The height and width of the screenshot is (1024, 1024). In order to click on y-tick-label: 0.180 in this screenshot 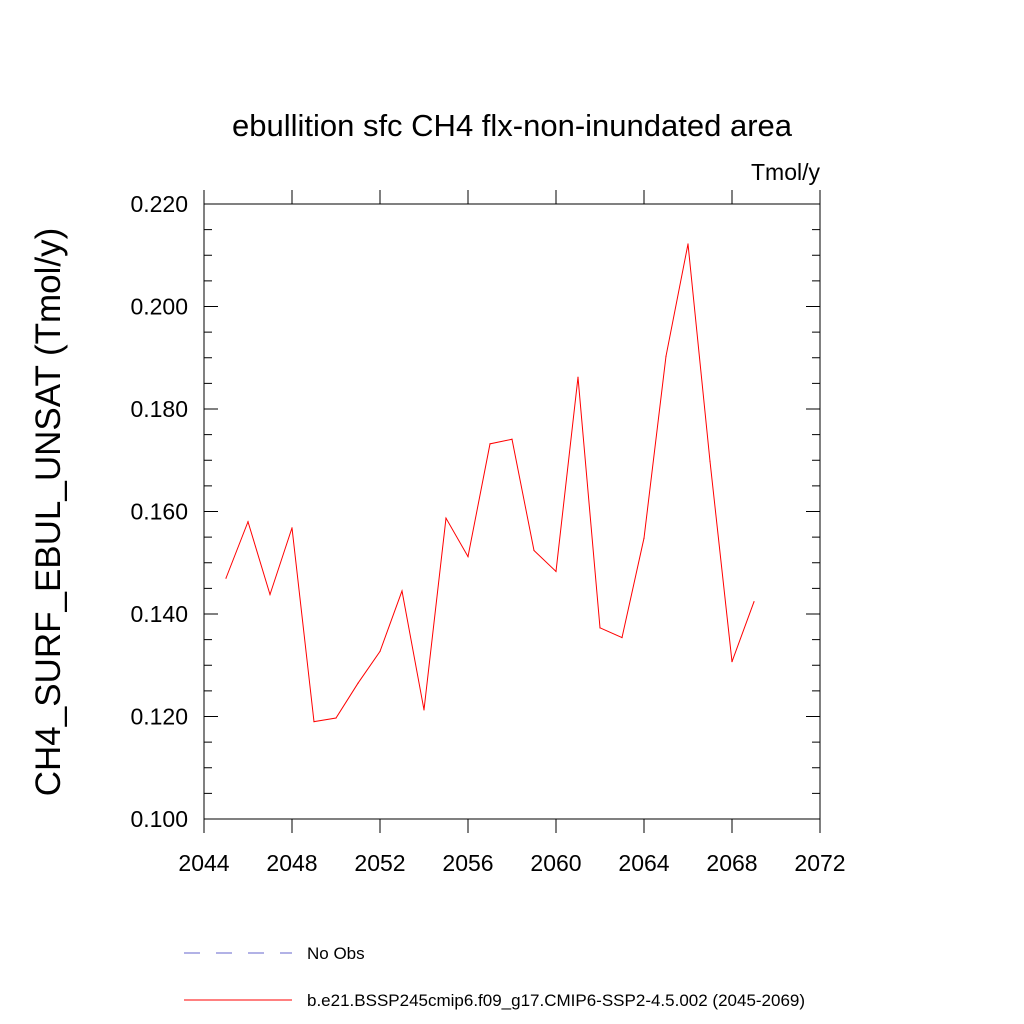, I will do `click(159, 409)`.